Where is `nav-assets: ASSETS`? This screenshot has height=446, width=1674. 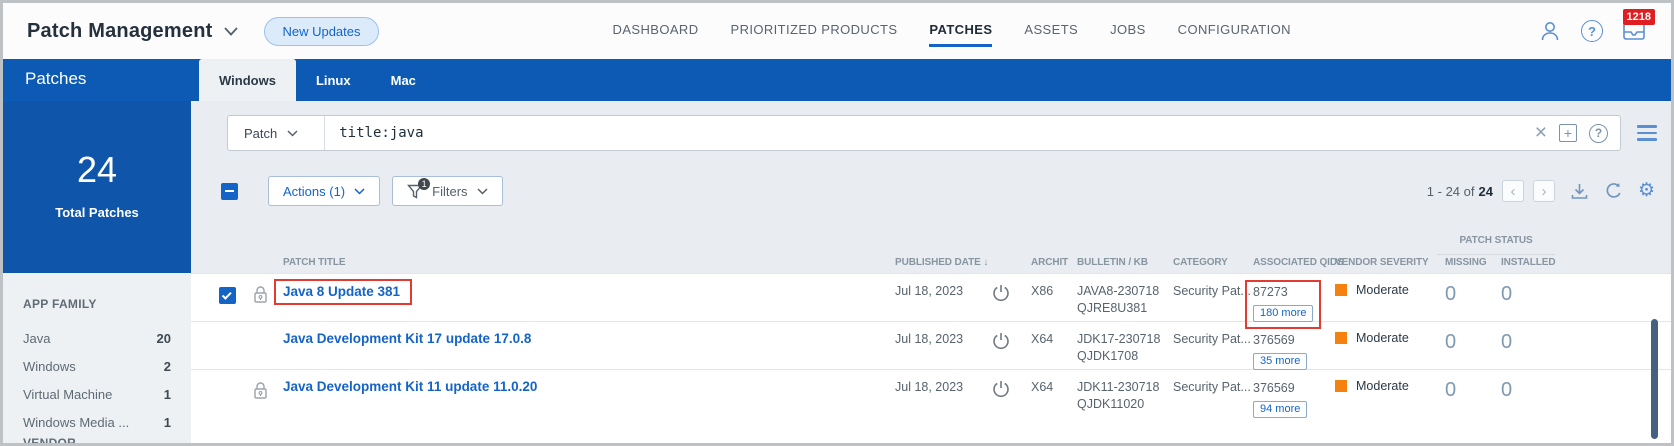
nav-assets: ASSETS is located at coordinates (1051, 29).